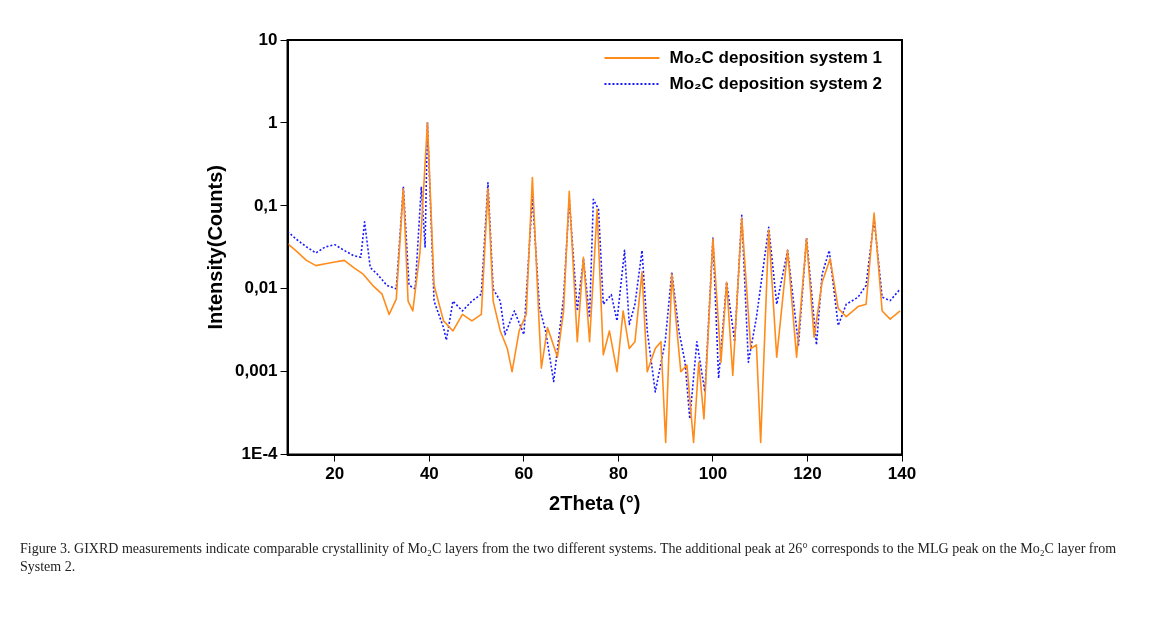 The image size is (1152, 637). I want to click on x-tick-label: 20, so click(335, 474).